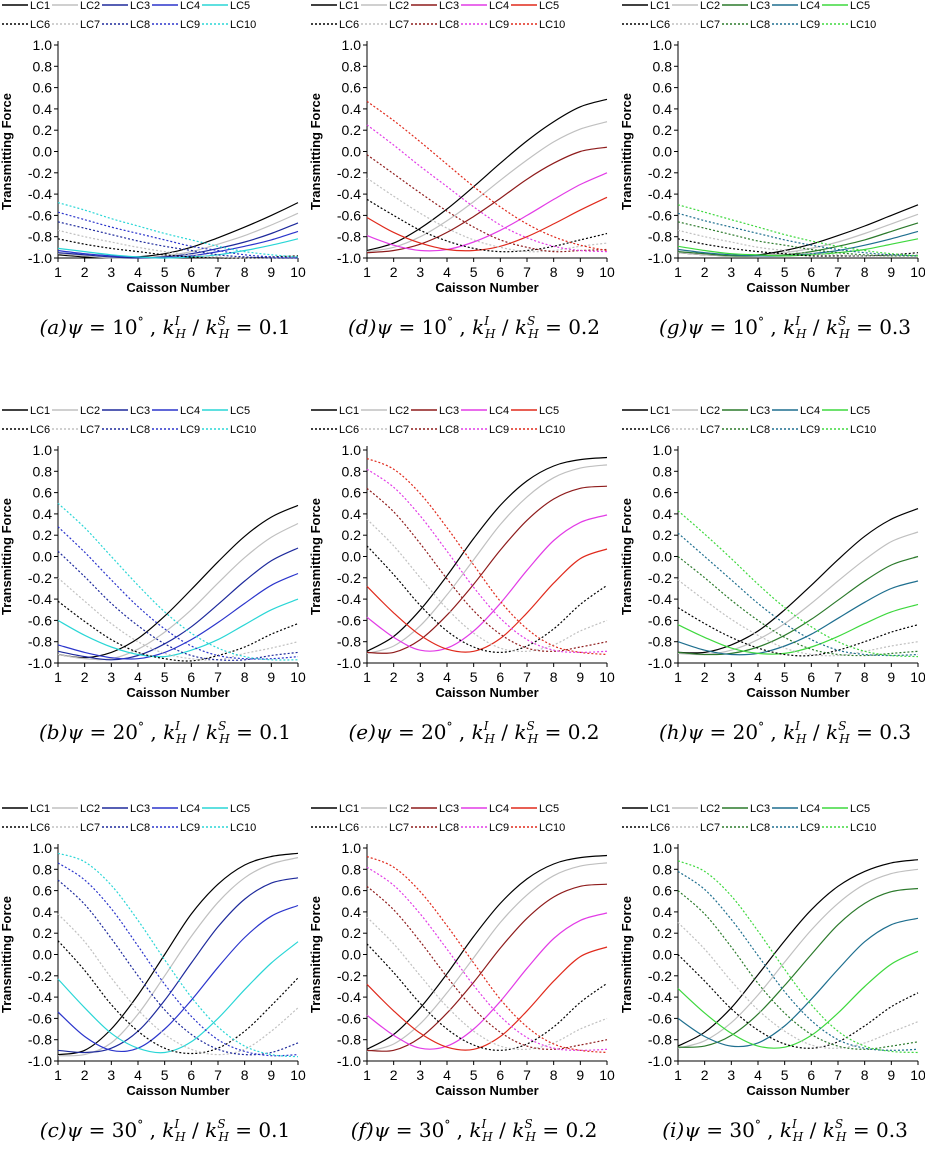 This screenshot has width=925, height=1150. Describe the element at coordinates (362, 327) in the screenshot. I see `caption-label: (d)` at that location.